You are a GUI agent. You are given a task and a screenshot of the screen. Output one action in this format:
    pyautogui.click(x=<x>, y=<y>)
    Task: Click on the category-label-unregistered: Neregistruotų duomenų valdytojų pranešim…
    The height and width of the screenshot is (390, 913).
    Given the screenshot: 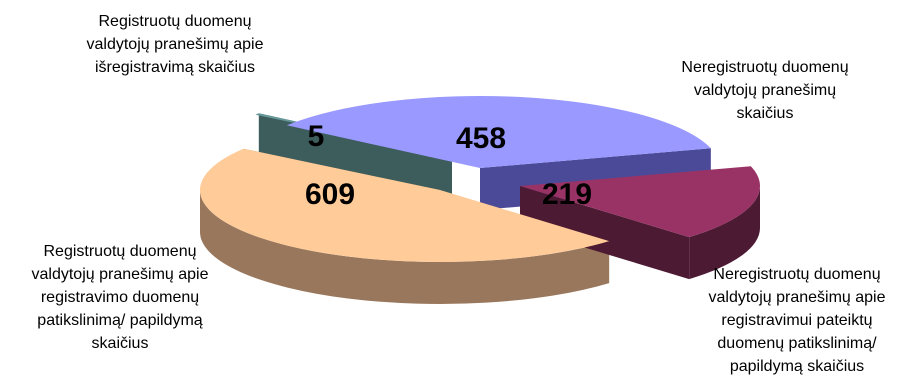 What is the action you would take?
    pyautogui.click(x=765, y=90)
    